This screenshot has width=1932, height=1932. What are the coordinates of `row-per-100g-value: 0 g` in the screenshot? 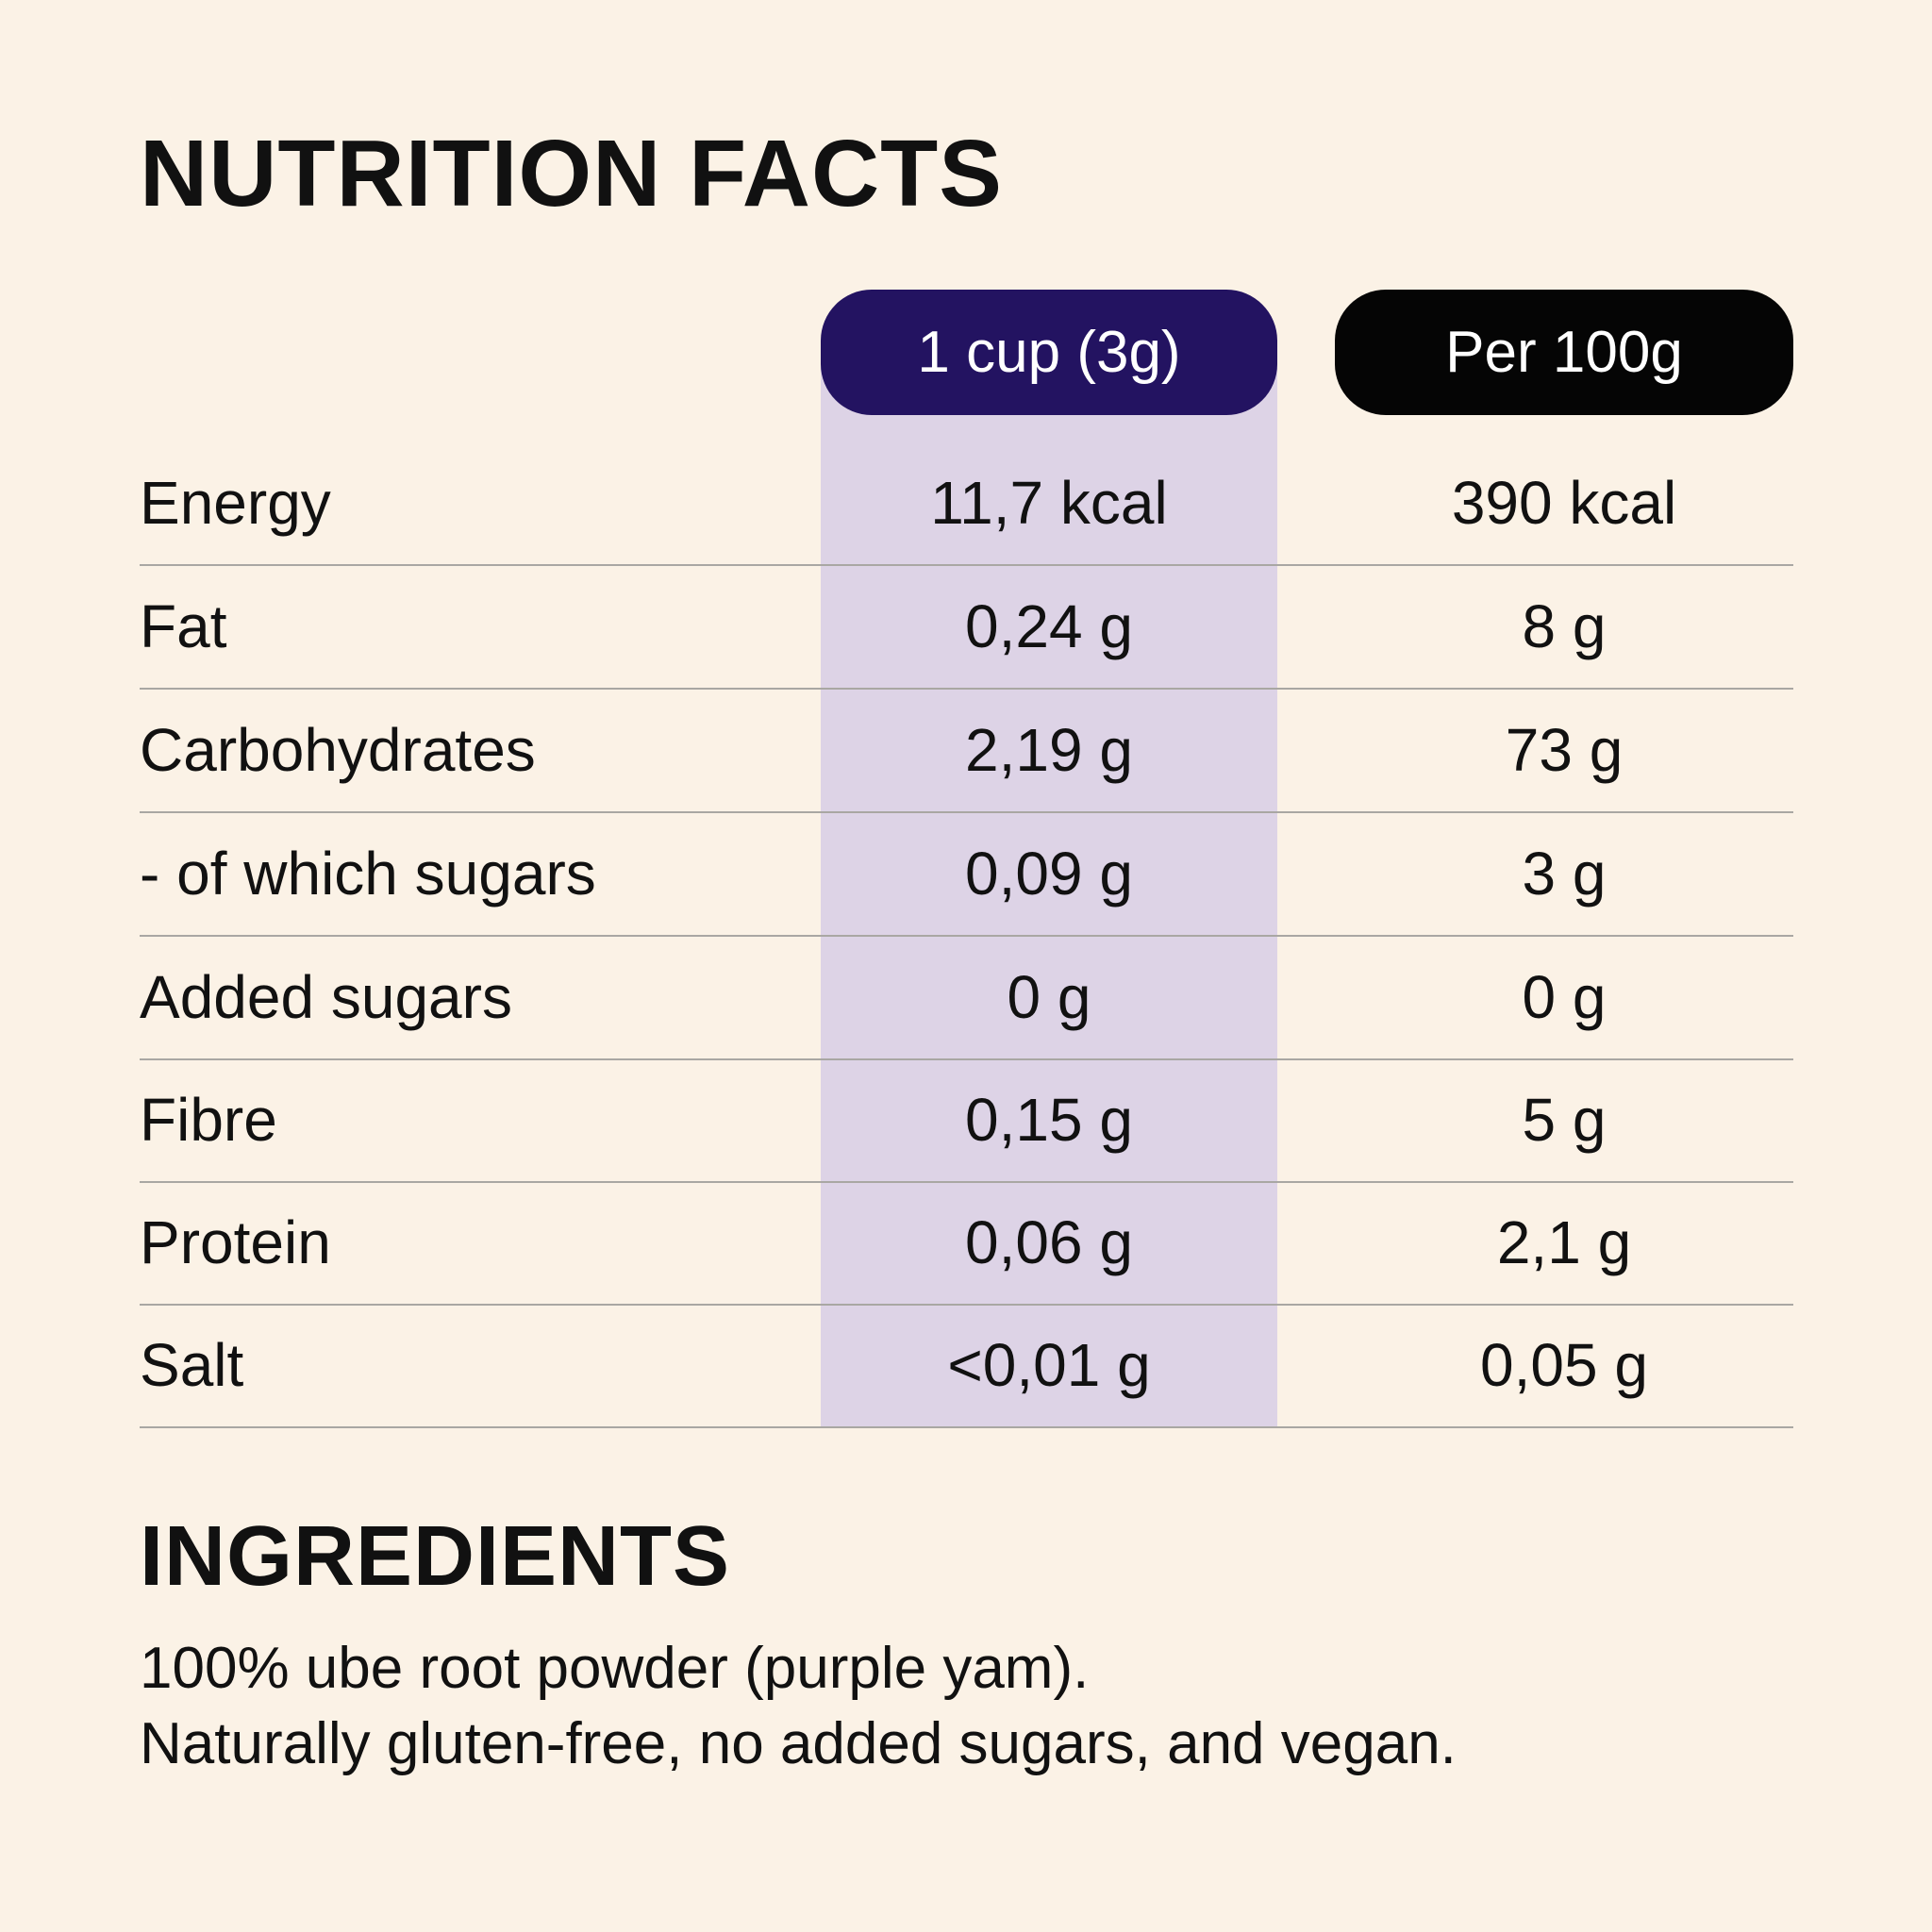 It's located at (1564, 997).